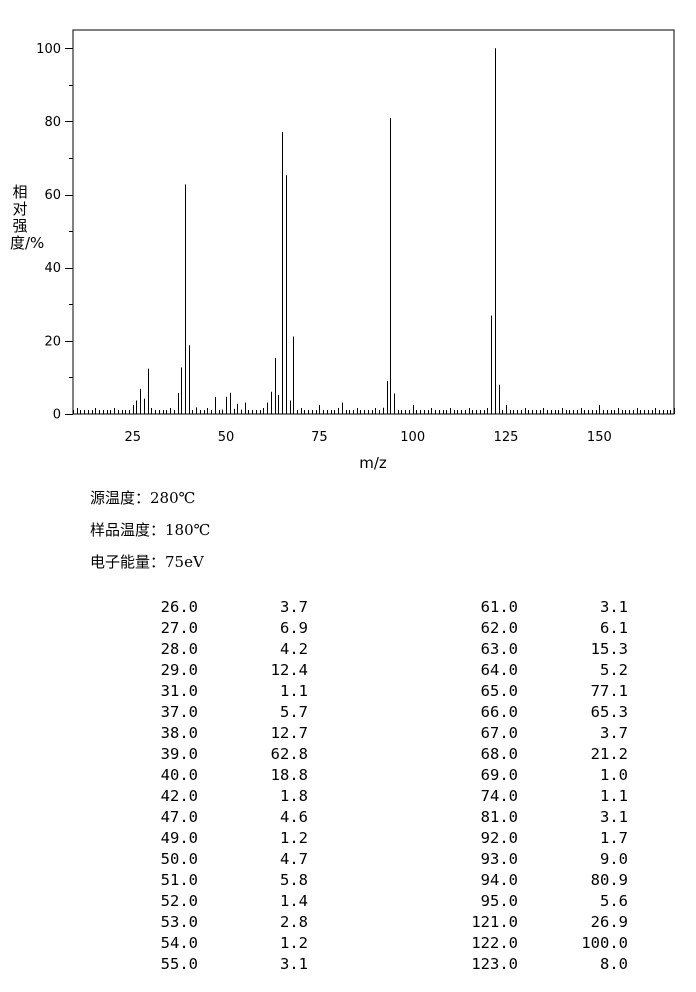 This screenshot has height=992, width=696. Describe the element at coordinates (289, 754) in the screenshot. I see `intensity-cell: 62.8` at that location.